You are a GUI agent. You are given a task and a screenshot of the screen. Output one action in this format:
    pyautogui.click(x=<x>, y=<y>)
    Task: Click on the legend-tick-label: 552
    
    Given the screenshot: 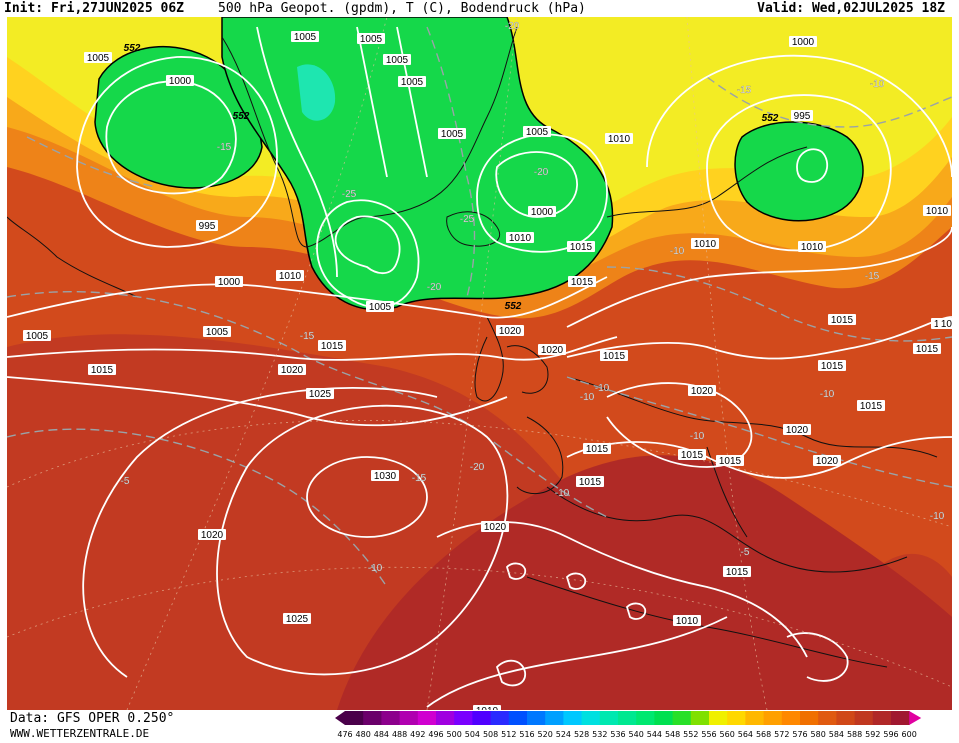 What is the action you would take?
    pyautogui.click(x=690, y=734)
    